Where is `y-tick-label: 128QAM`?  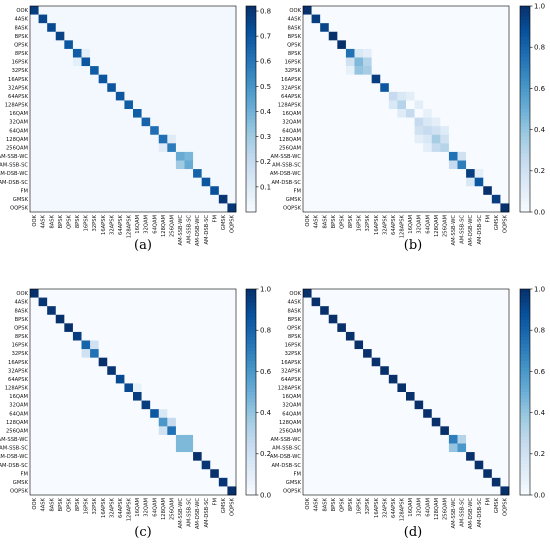
y-tick-label: 128QAM is located at coordinates (17, 423).